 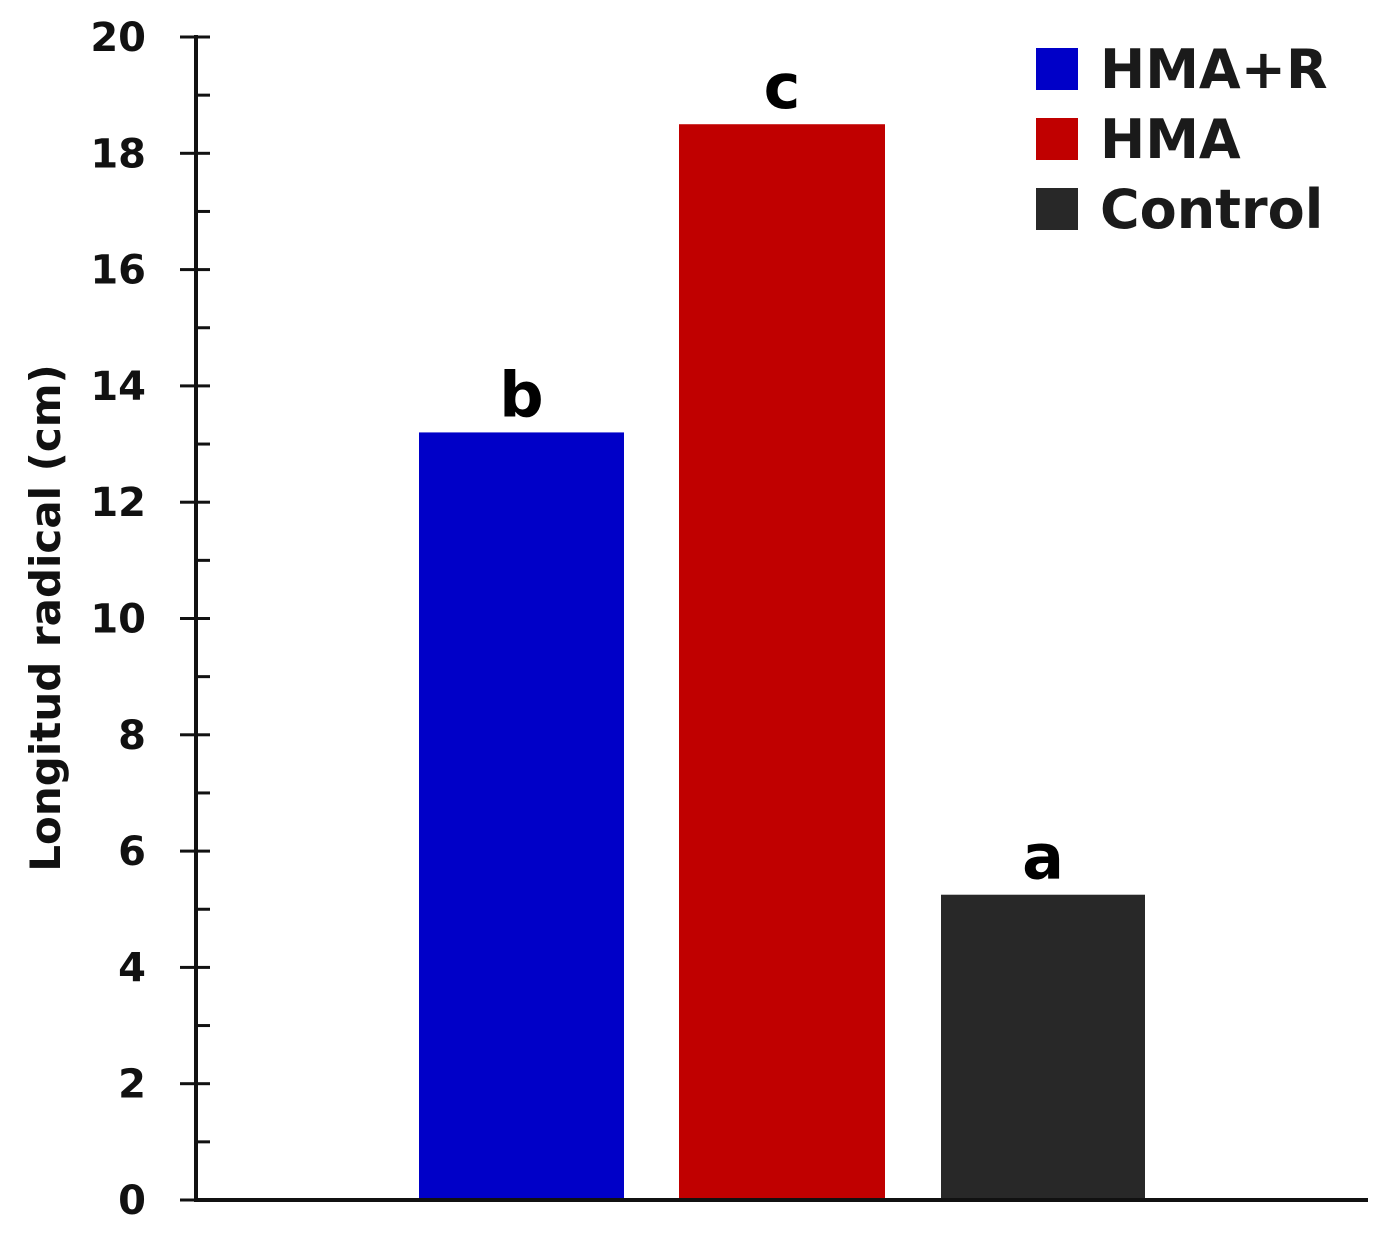 I want to click on y-axis-ticks: 0 2 4 6 8 10 12 14 16 18 20, so click(x=150, y=619).